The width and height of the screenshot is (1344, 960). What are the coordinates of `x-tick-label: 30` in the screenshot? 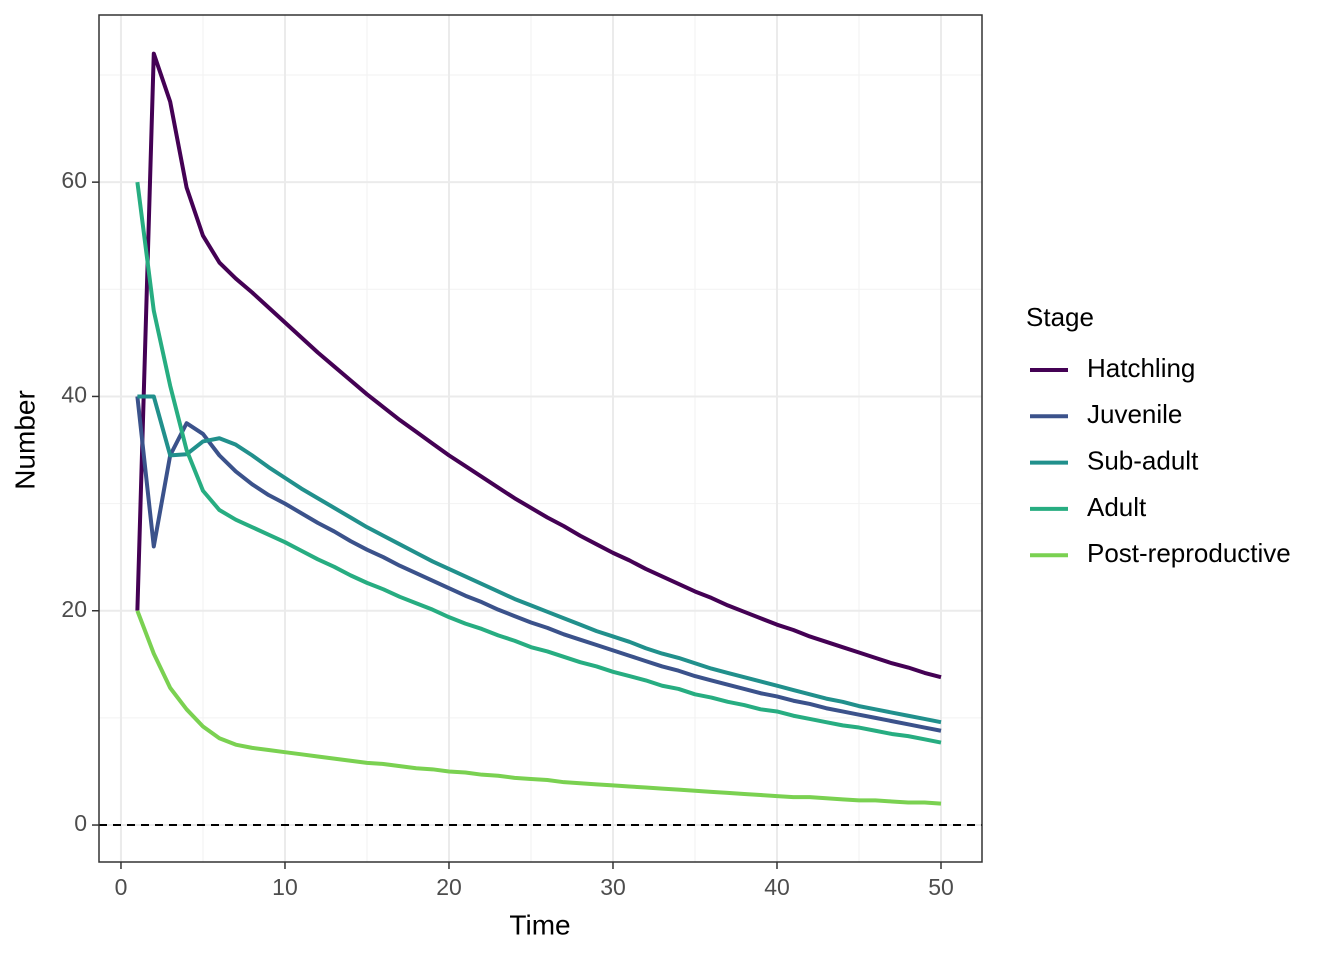 It's located at (613, 887).